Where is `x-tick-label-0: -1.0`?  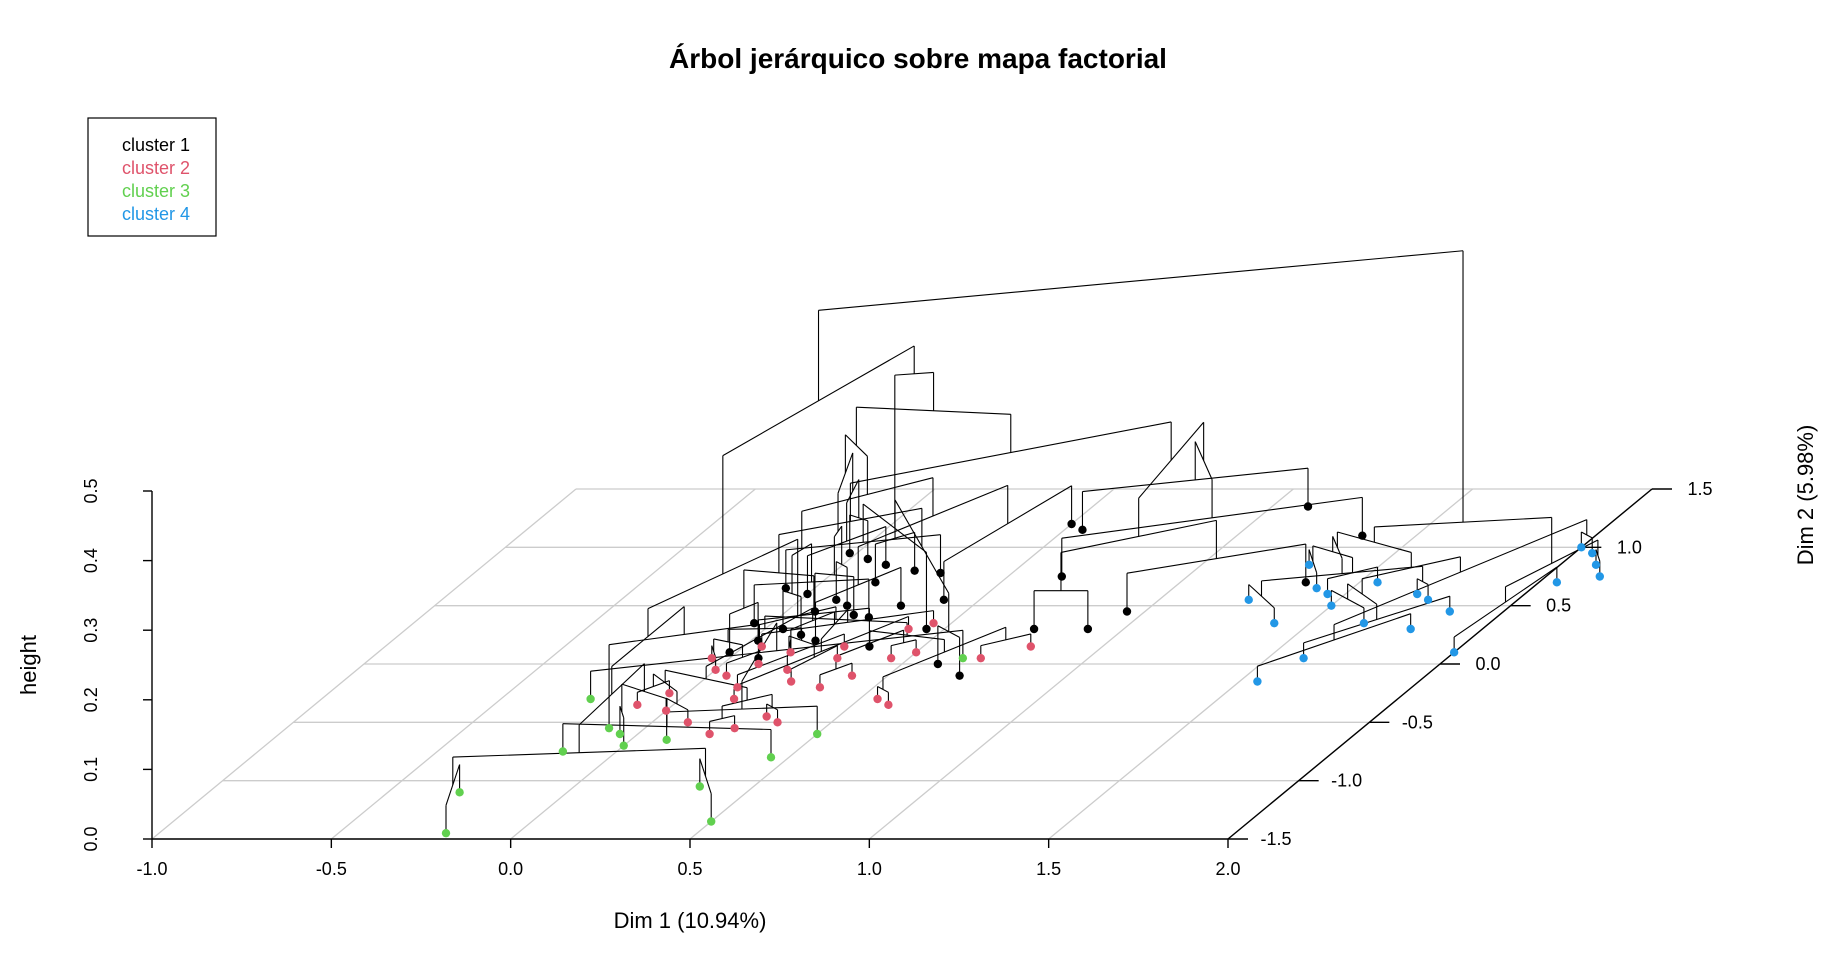
x-tick-label-0: -1.0 is located at coordinates (151, 869).